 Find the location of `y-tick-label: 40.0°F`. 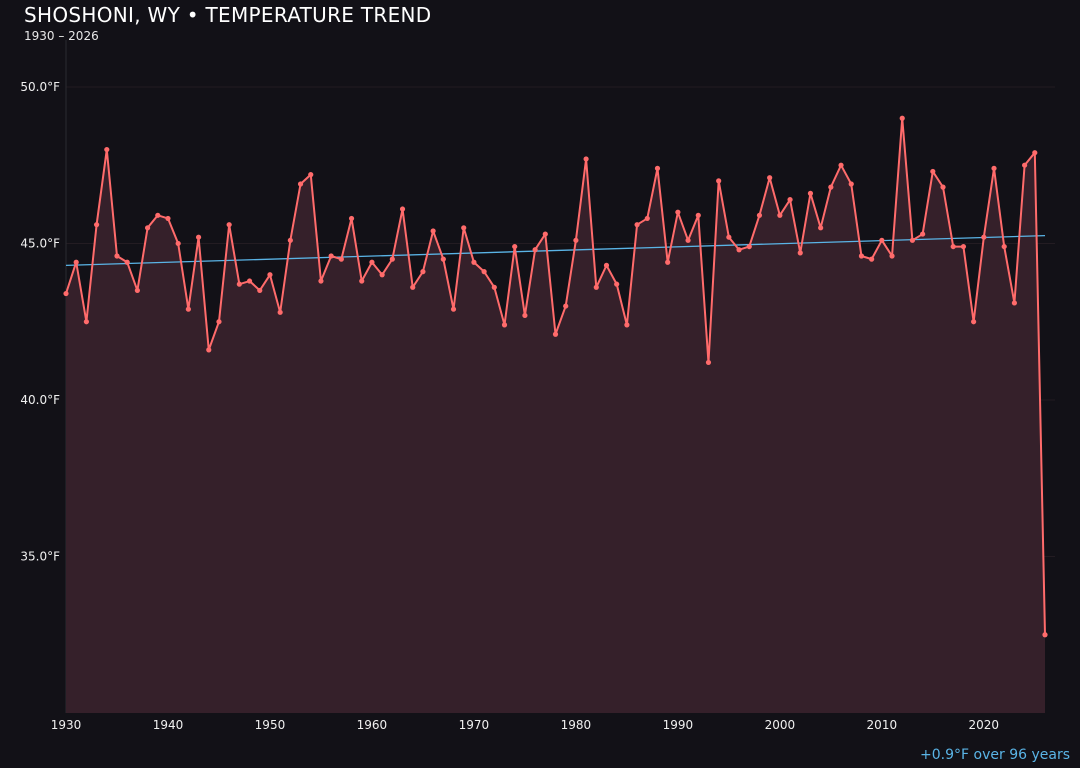

y-tick-label: 40.0°F is located at coordinates (40, 400).